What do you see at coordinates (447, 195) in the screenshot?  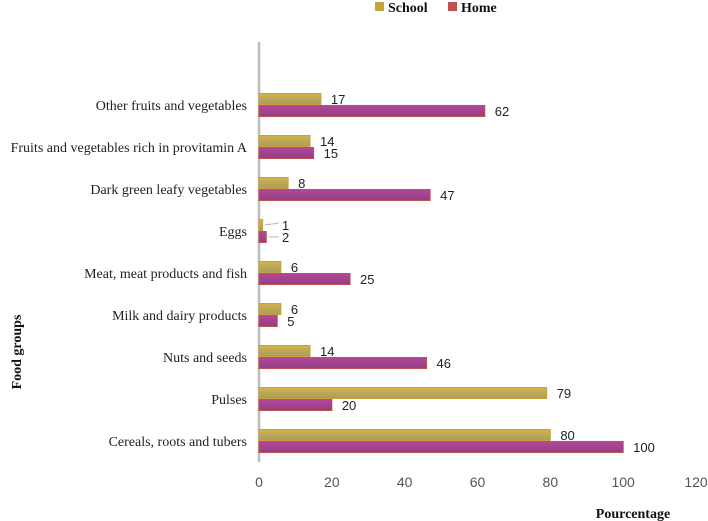 I see `value-label: 47` at bounding box center [447, 195].